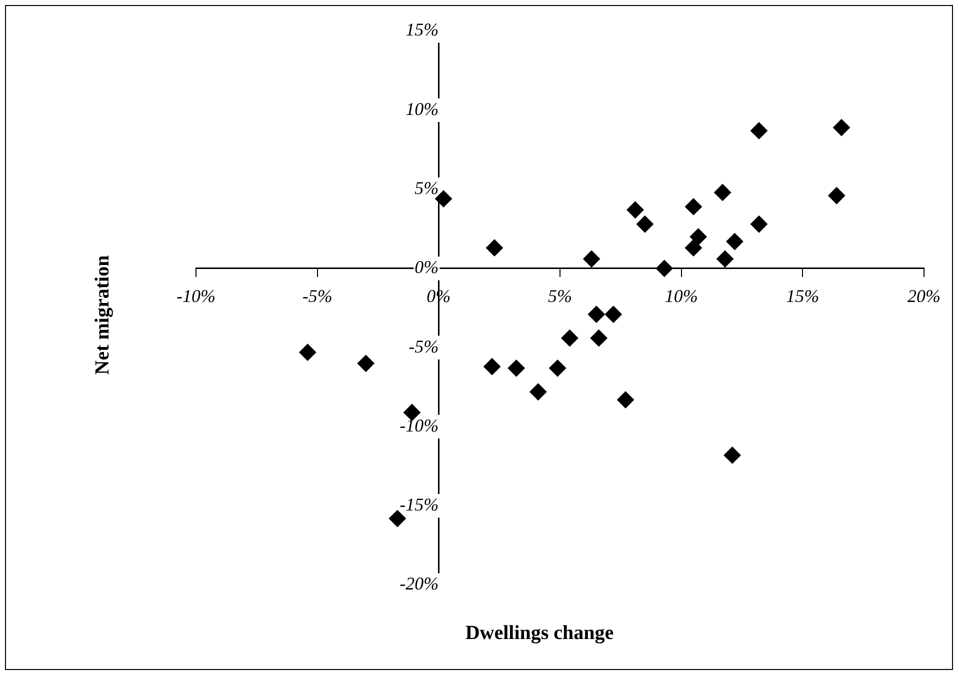 This screenshot has width=959, height=678. Describe the element at coordinates (924, 296) in the screenshot. I see `x-tick-label: 20%` at that location.